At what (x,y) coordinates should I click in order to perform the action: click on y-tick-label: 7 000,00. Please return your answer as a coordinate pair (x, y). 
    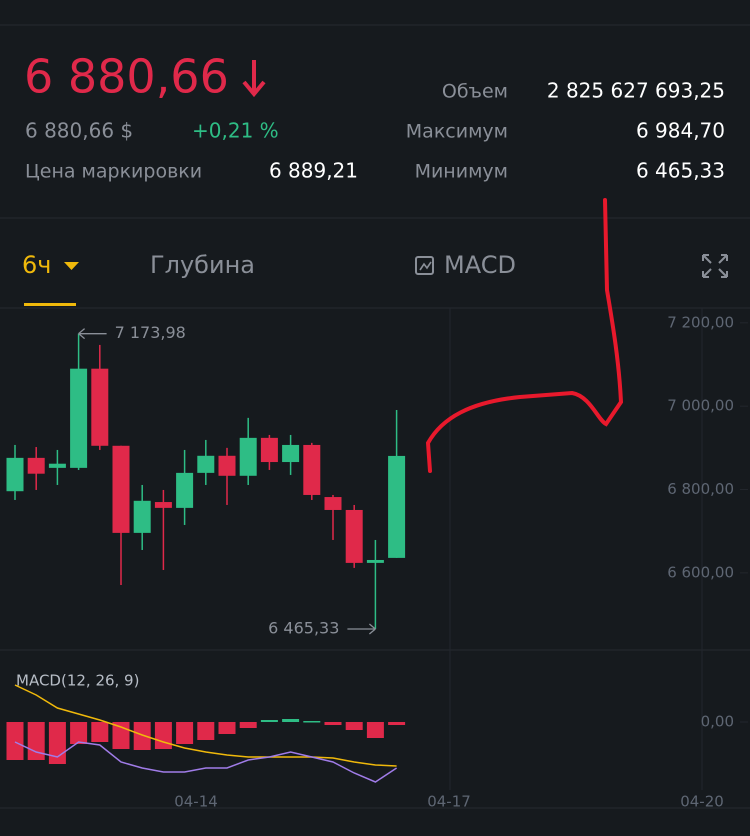
    Looking at the image, I should click on (700, 406).